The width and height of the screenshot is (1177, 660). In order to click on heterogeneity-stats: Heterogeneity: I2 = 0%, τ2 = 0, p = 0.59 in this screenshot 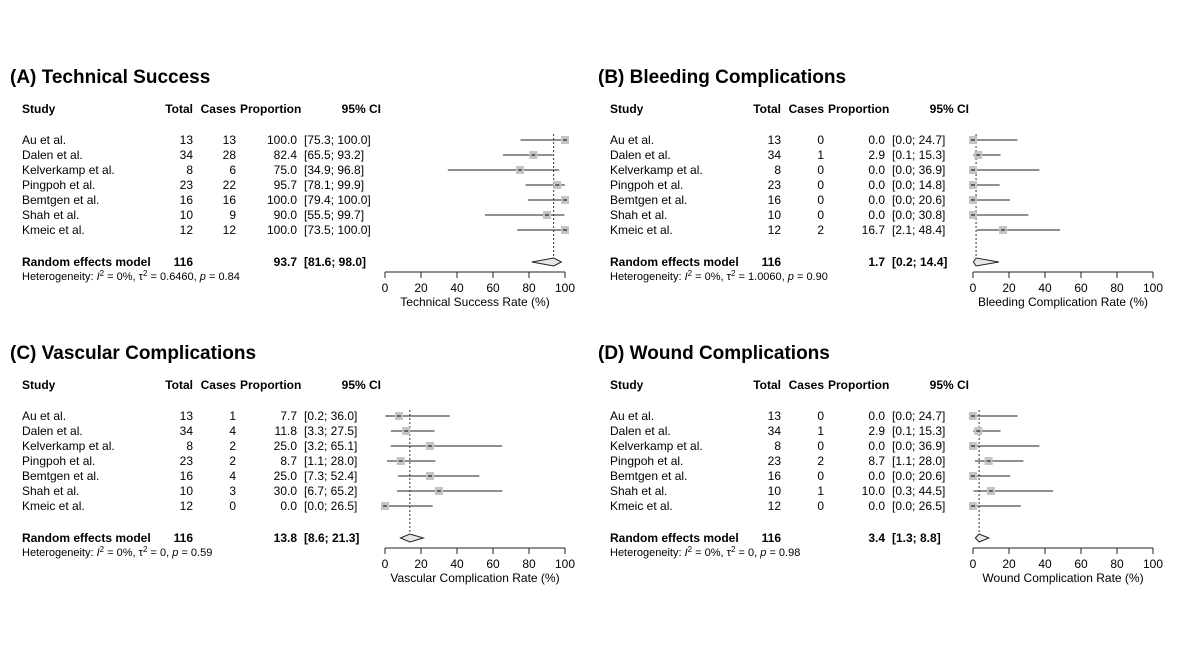, I will do `click(117, 552)`.